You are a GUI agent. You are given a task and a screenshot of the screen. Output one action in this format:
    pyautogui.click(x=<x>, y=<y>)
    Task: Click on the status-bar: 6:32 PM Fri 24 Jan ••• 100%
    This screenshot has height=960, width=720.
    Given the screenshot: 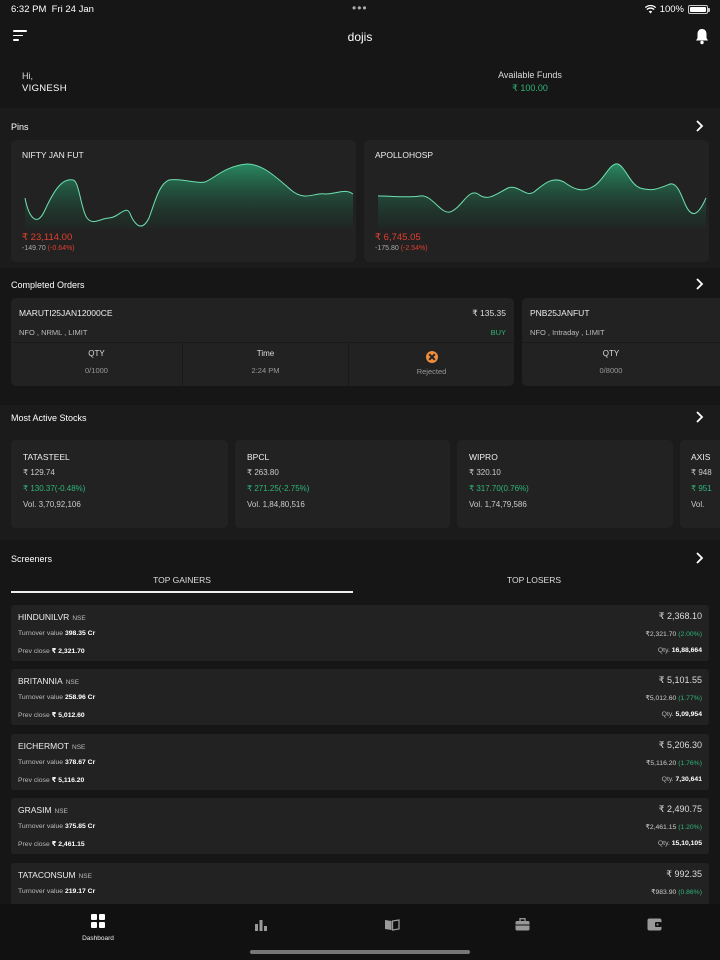 What is the action you would take?
    pyautogui.click(x=360, y=9)
    